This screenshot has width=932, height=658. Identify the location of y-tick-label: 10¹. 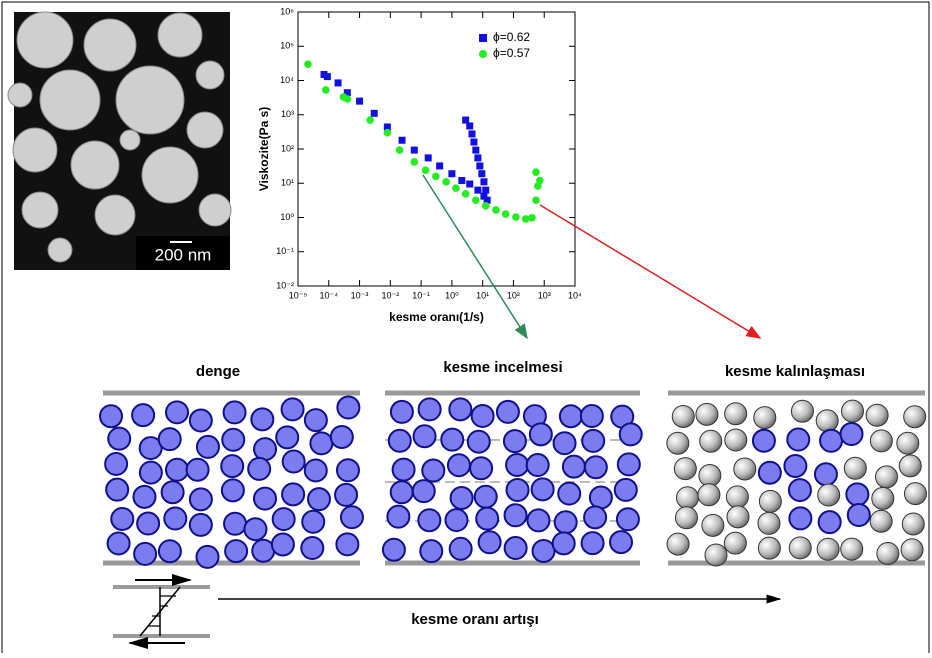
(287, 183).